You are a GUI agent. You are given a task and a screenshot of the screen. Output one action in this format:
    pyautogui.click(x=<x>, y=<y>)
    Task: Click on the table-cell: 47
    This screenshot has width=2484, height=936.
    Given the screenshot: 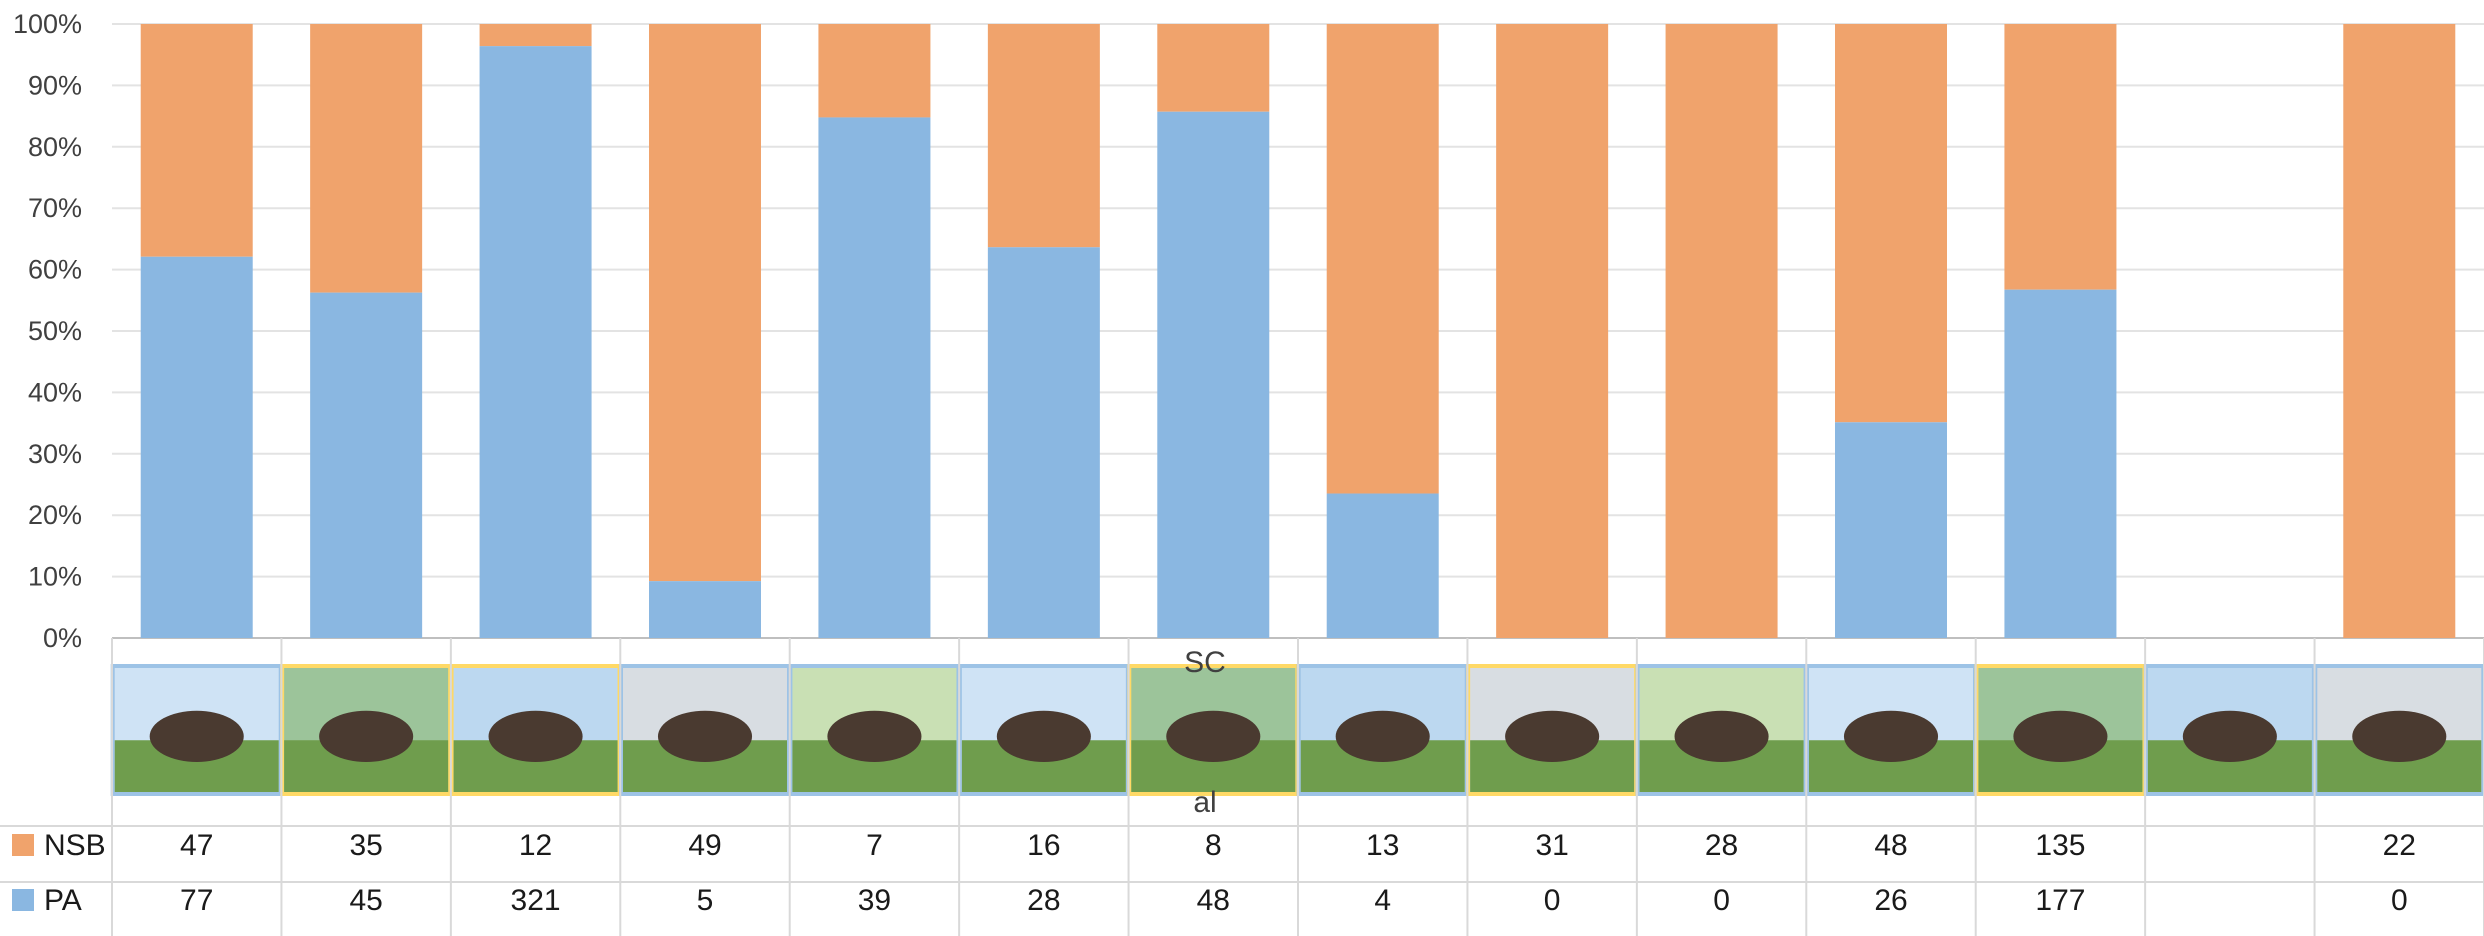 What is the action you would take?
    pyautogui.click(x=196, y=845)
    